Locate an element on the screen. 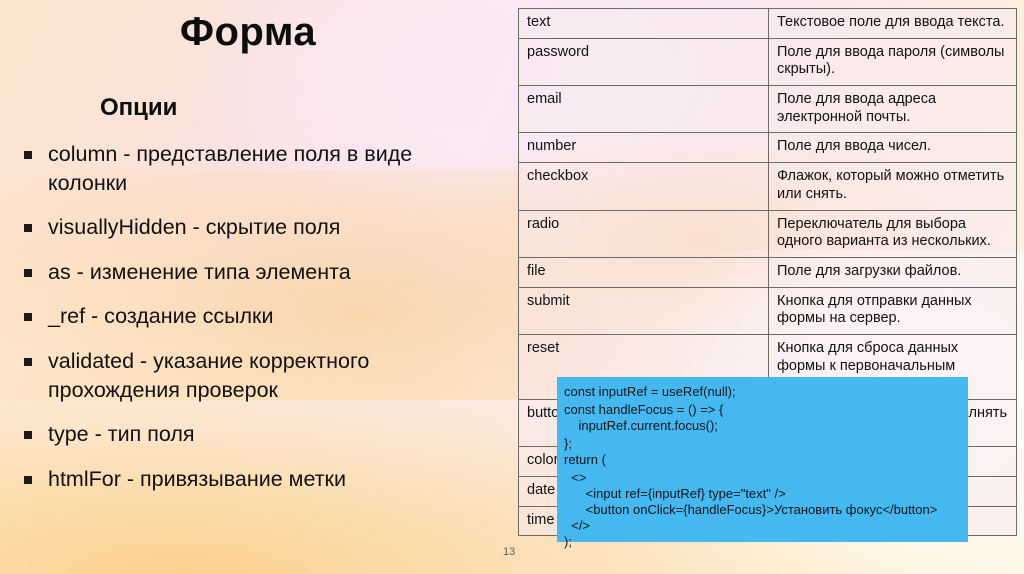 The height and width of the screenshot is (574, 1024). table-row: text Текстовое поле для ввода текста. is located at coordinates (767, 23).